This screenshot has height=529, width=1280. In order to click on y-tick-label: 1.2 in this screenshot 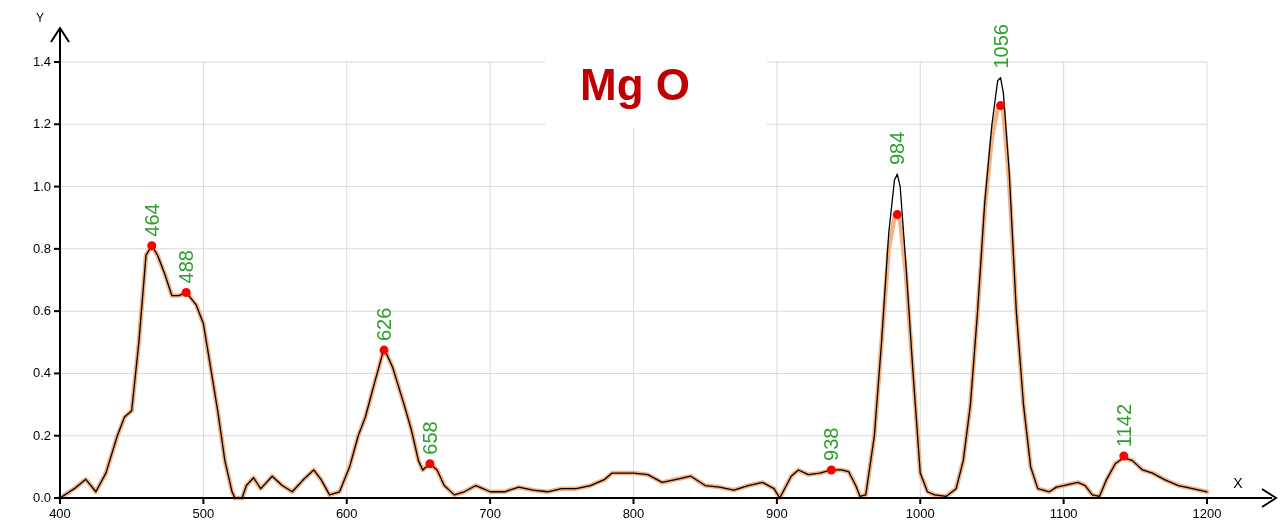, I will do `click(41, 124)`.